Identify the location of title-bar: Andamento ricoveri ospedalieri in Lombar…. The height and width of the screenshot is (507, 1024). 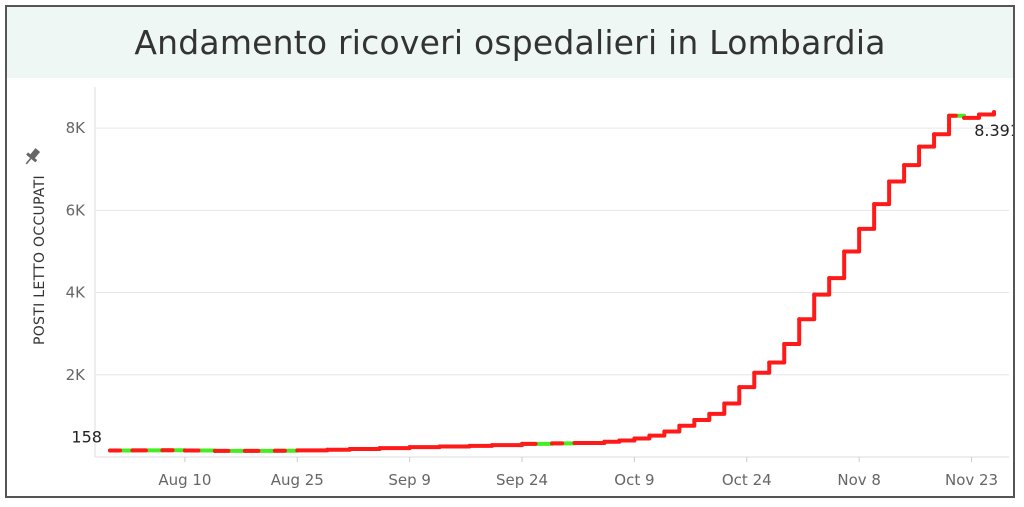
(510, 42).